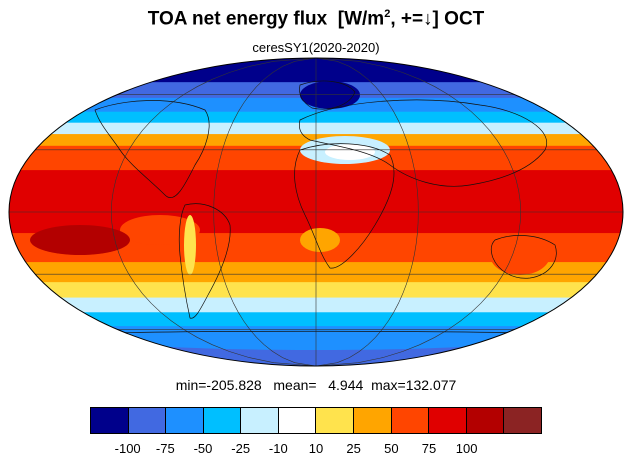 The image size is (632, 463). Describe the element at coordinates (466, 448) in the screenshot. I see `legend-tick-label: 100` at that location.